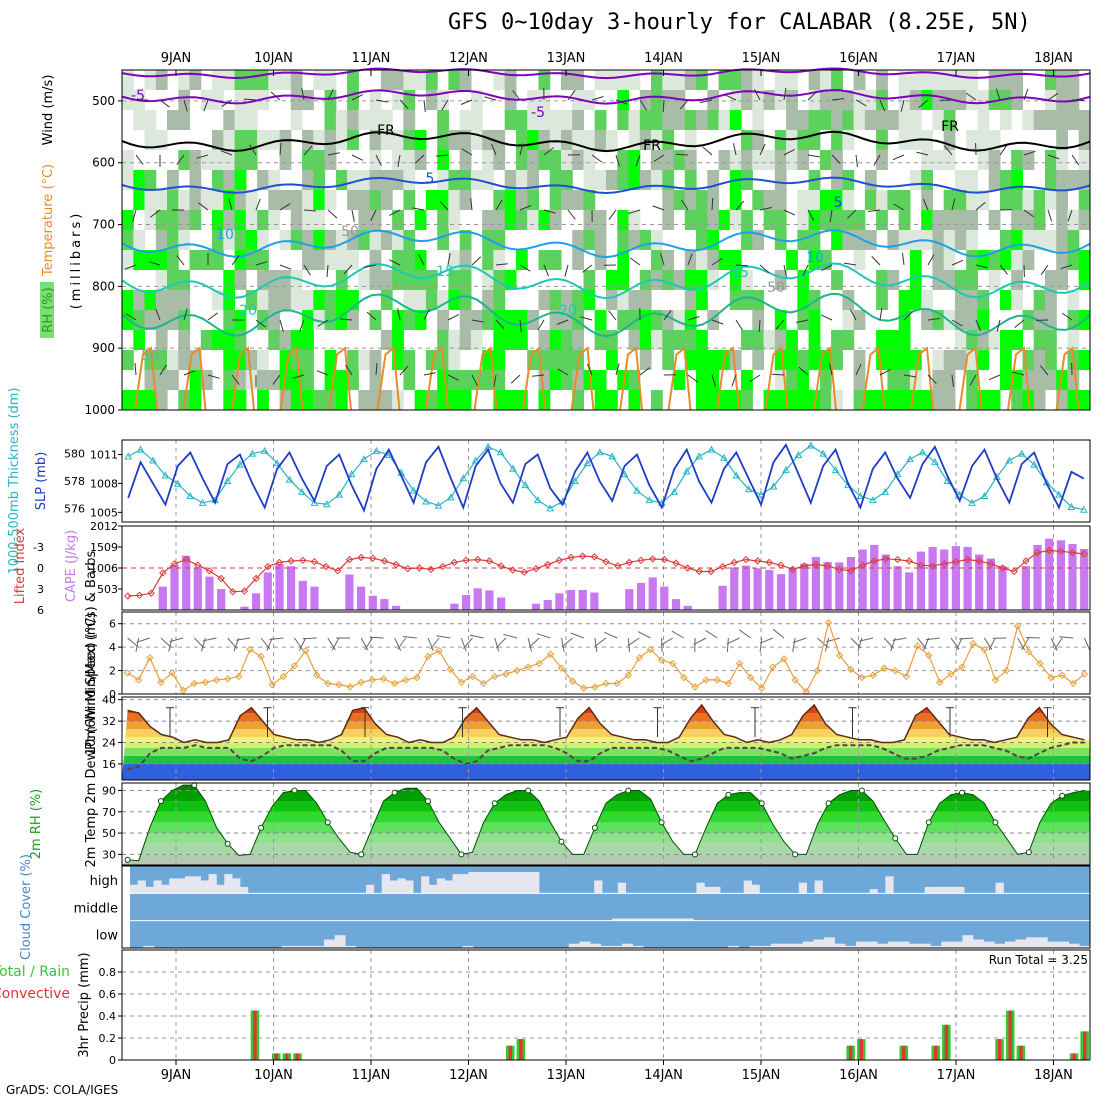 The height and width of the screenshot is (1100, 1100). I want to click on wind-speed-point, so click(450, 669).